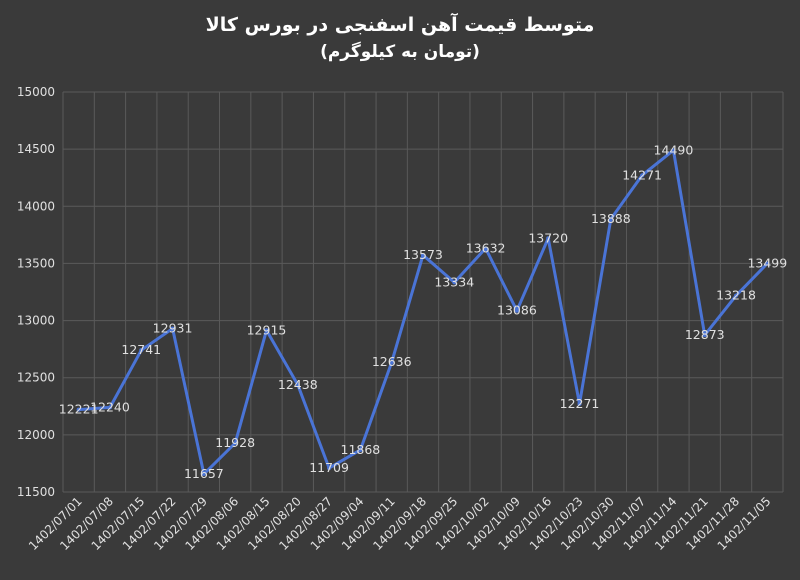  I want to click on data-label: 13632, so click(486, 247).